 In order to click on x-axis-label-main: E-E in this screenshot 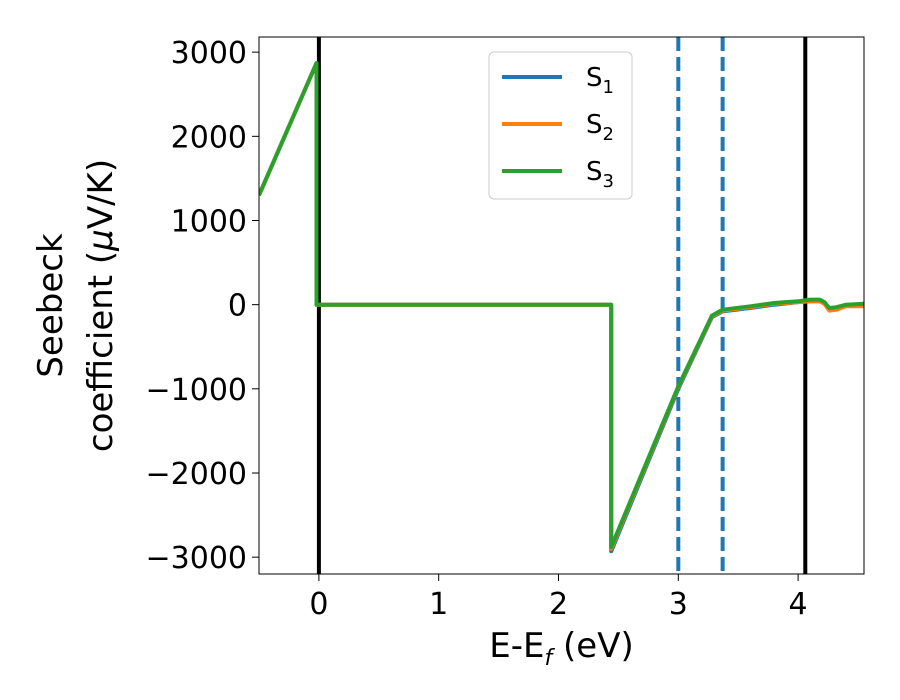, I will do `click(516, 646)`.